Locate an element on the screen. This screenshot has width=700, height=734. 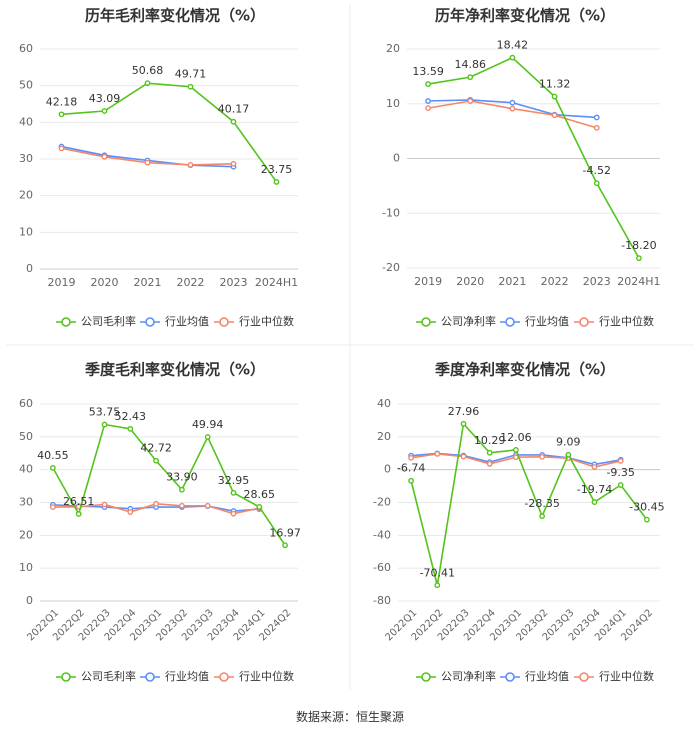
data-label: 14.86 is located at coordinates (471, 64).